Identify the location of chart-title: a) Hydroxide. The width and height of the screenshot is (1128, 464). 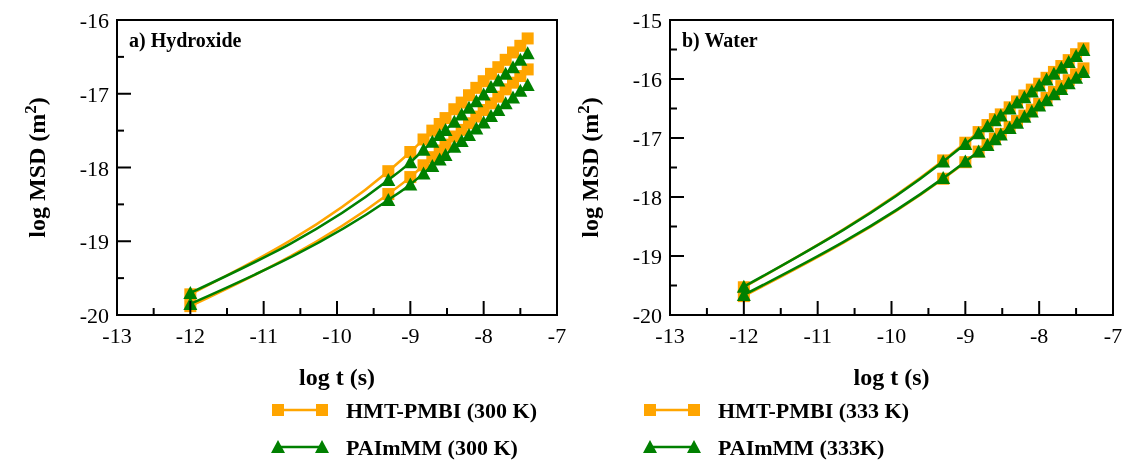
(185, 40).